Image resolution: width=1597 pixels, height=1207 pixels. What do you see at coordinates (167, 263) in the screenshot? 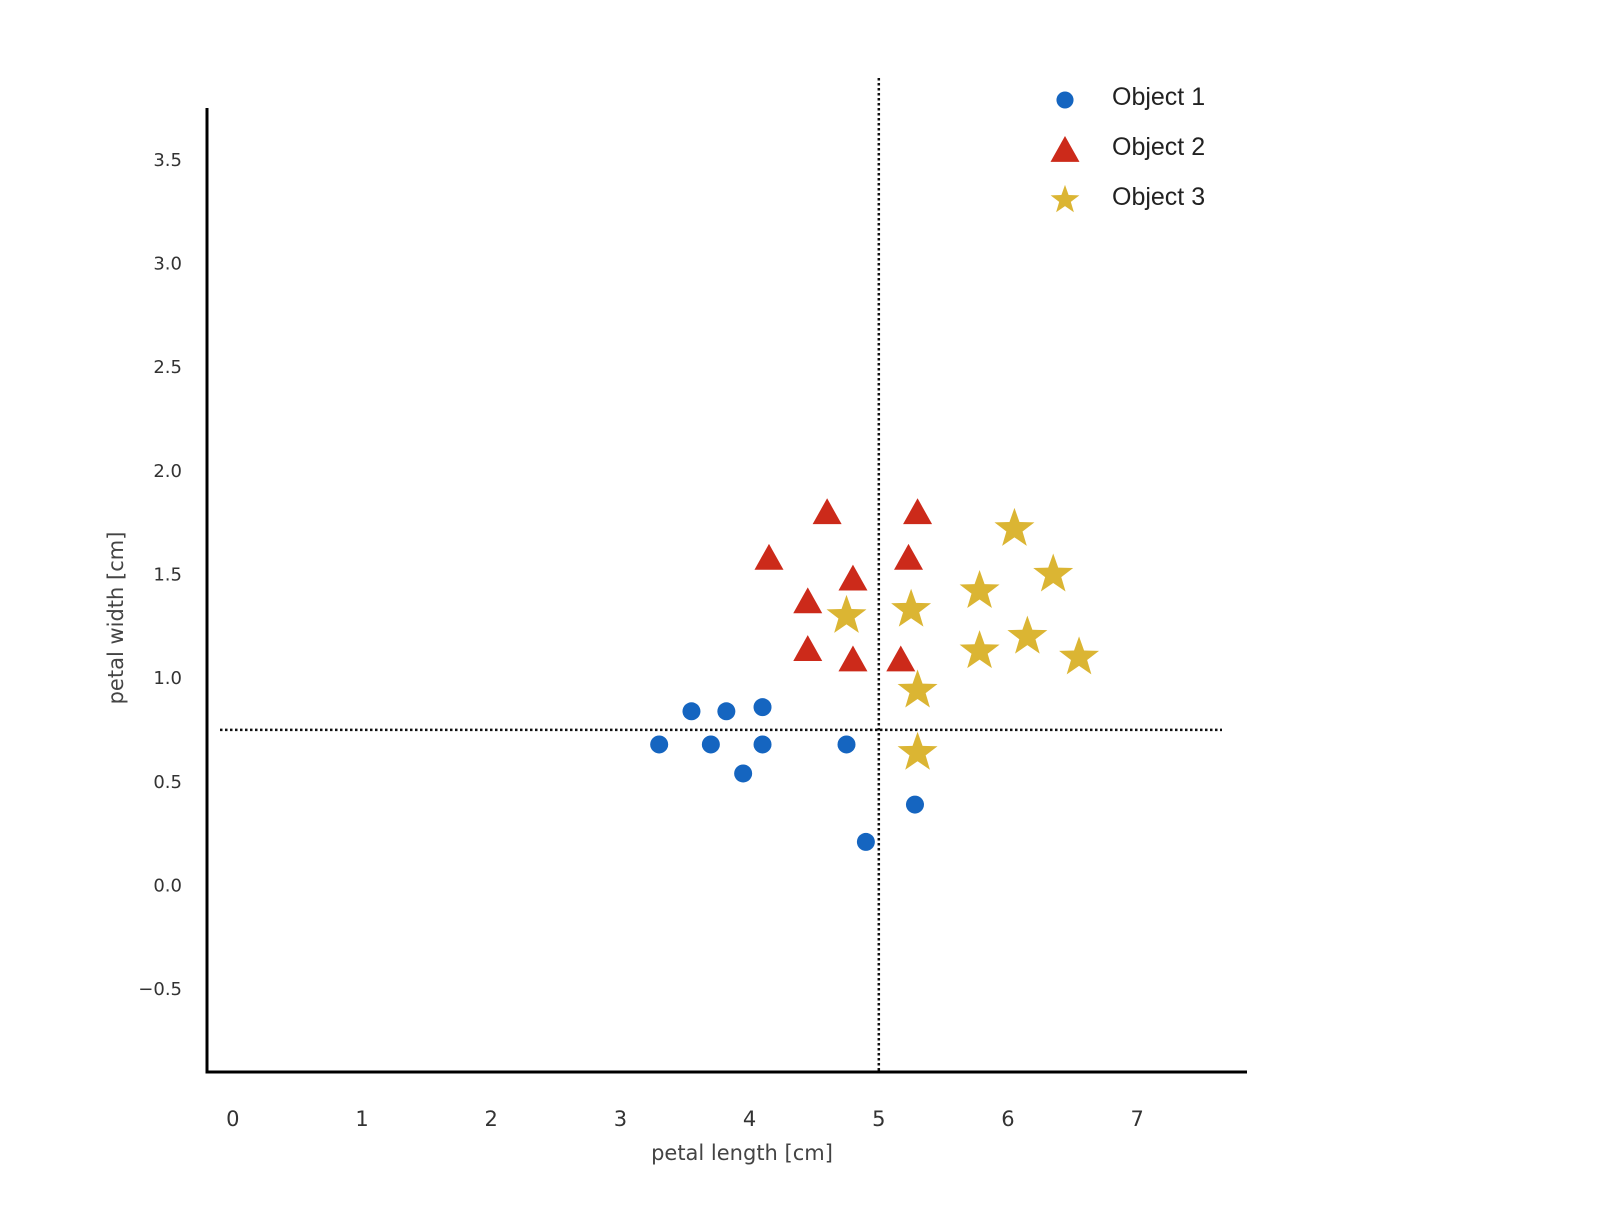
I see `y-tick-label: 3.0` at bounding box center [167, 263].